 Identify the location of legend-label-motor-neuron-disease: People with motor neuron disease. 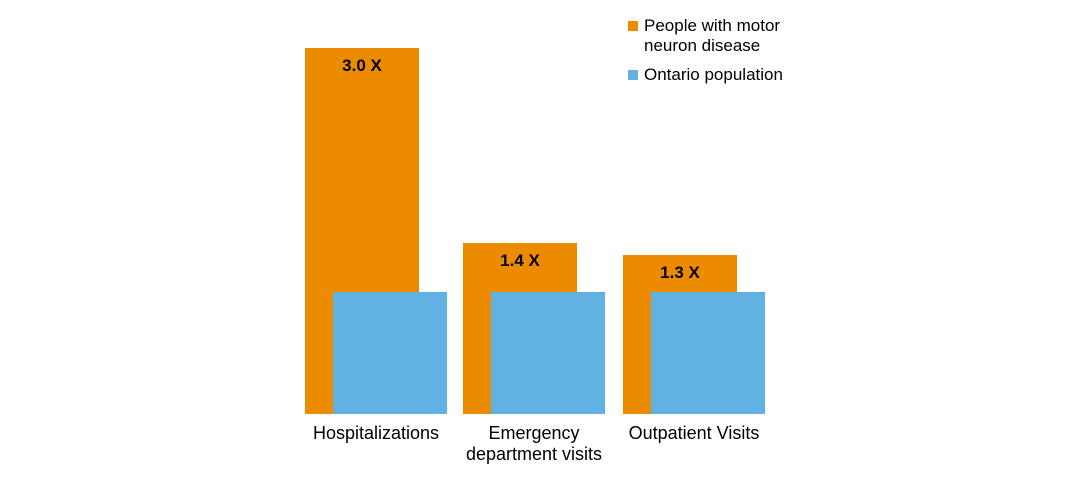
(712, 35).